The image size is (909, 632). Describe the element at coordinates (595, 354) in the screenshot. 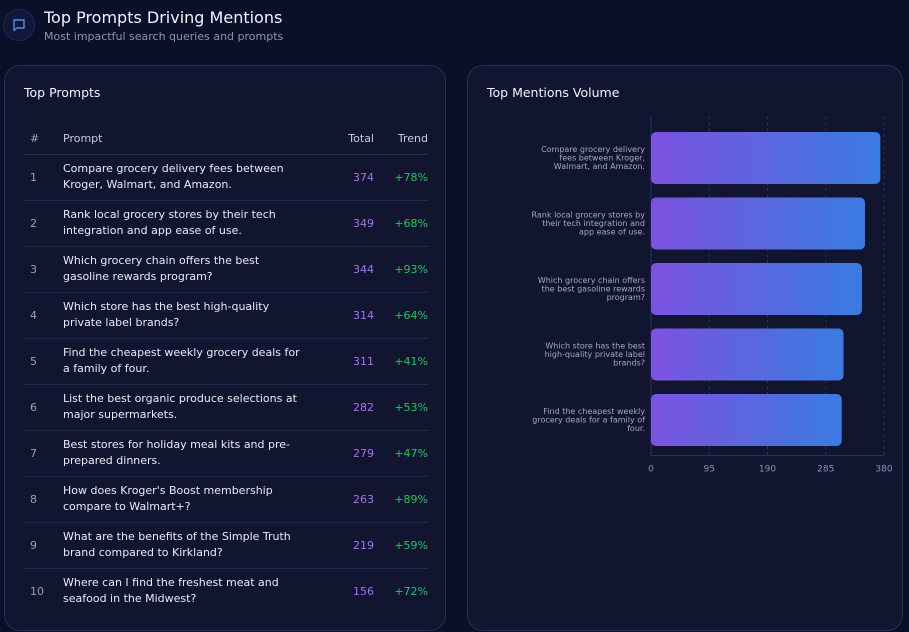

I see `y-tick-label: high-quality private label` at that location.